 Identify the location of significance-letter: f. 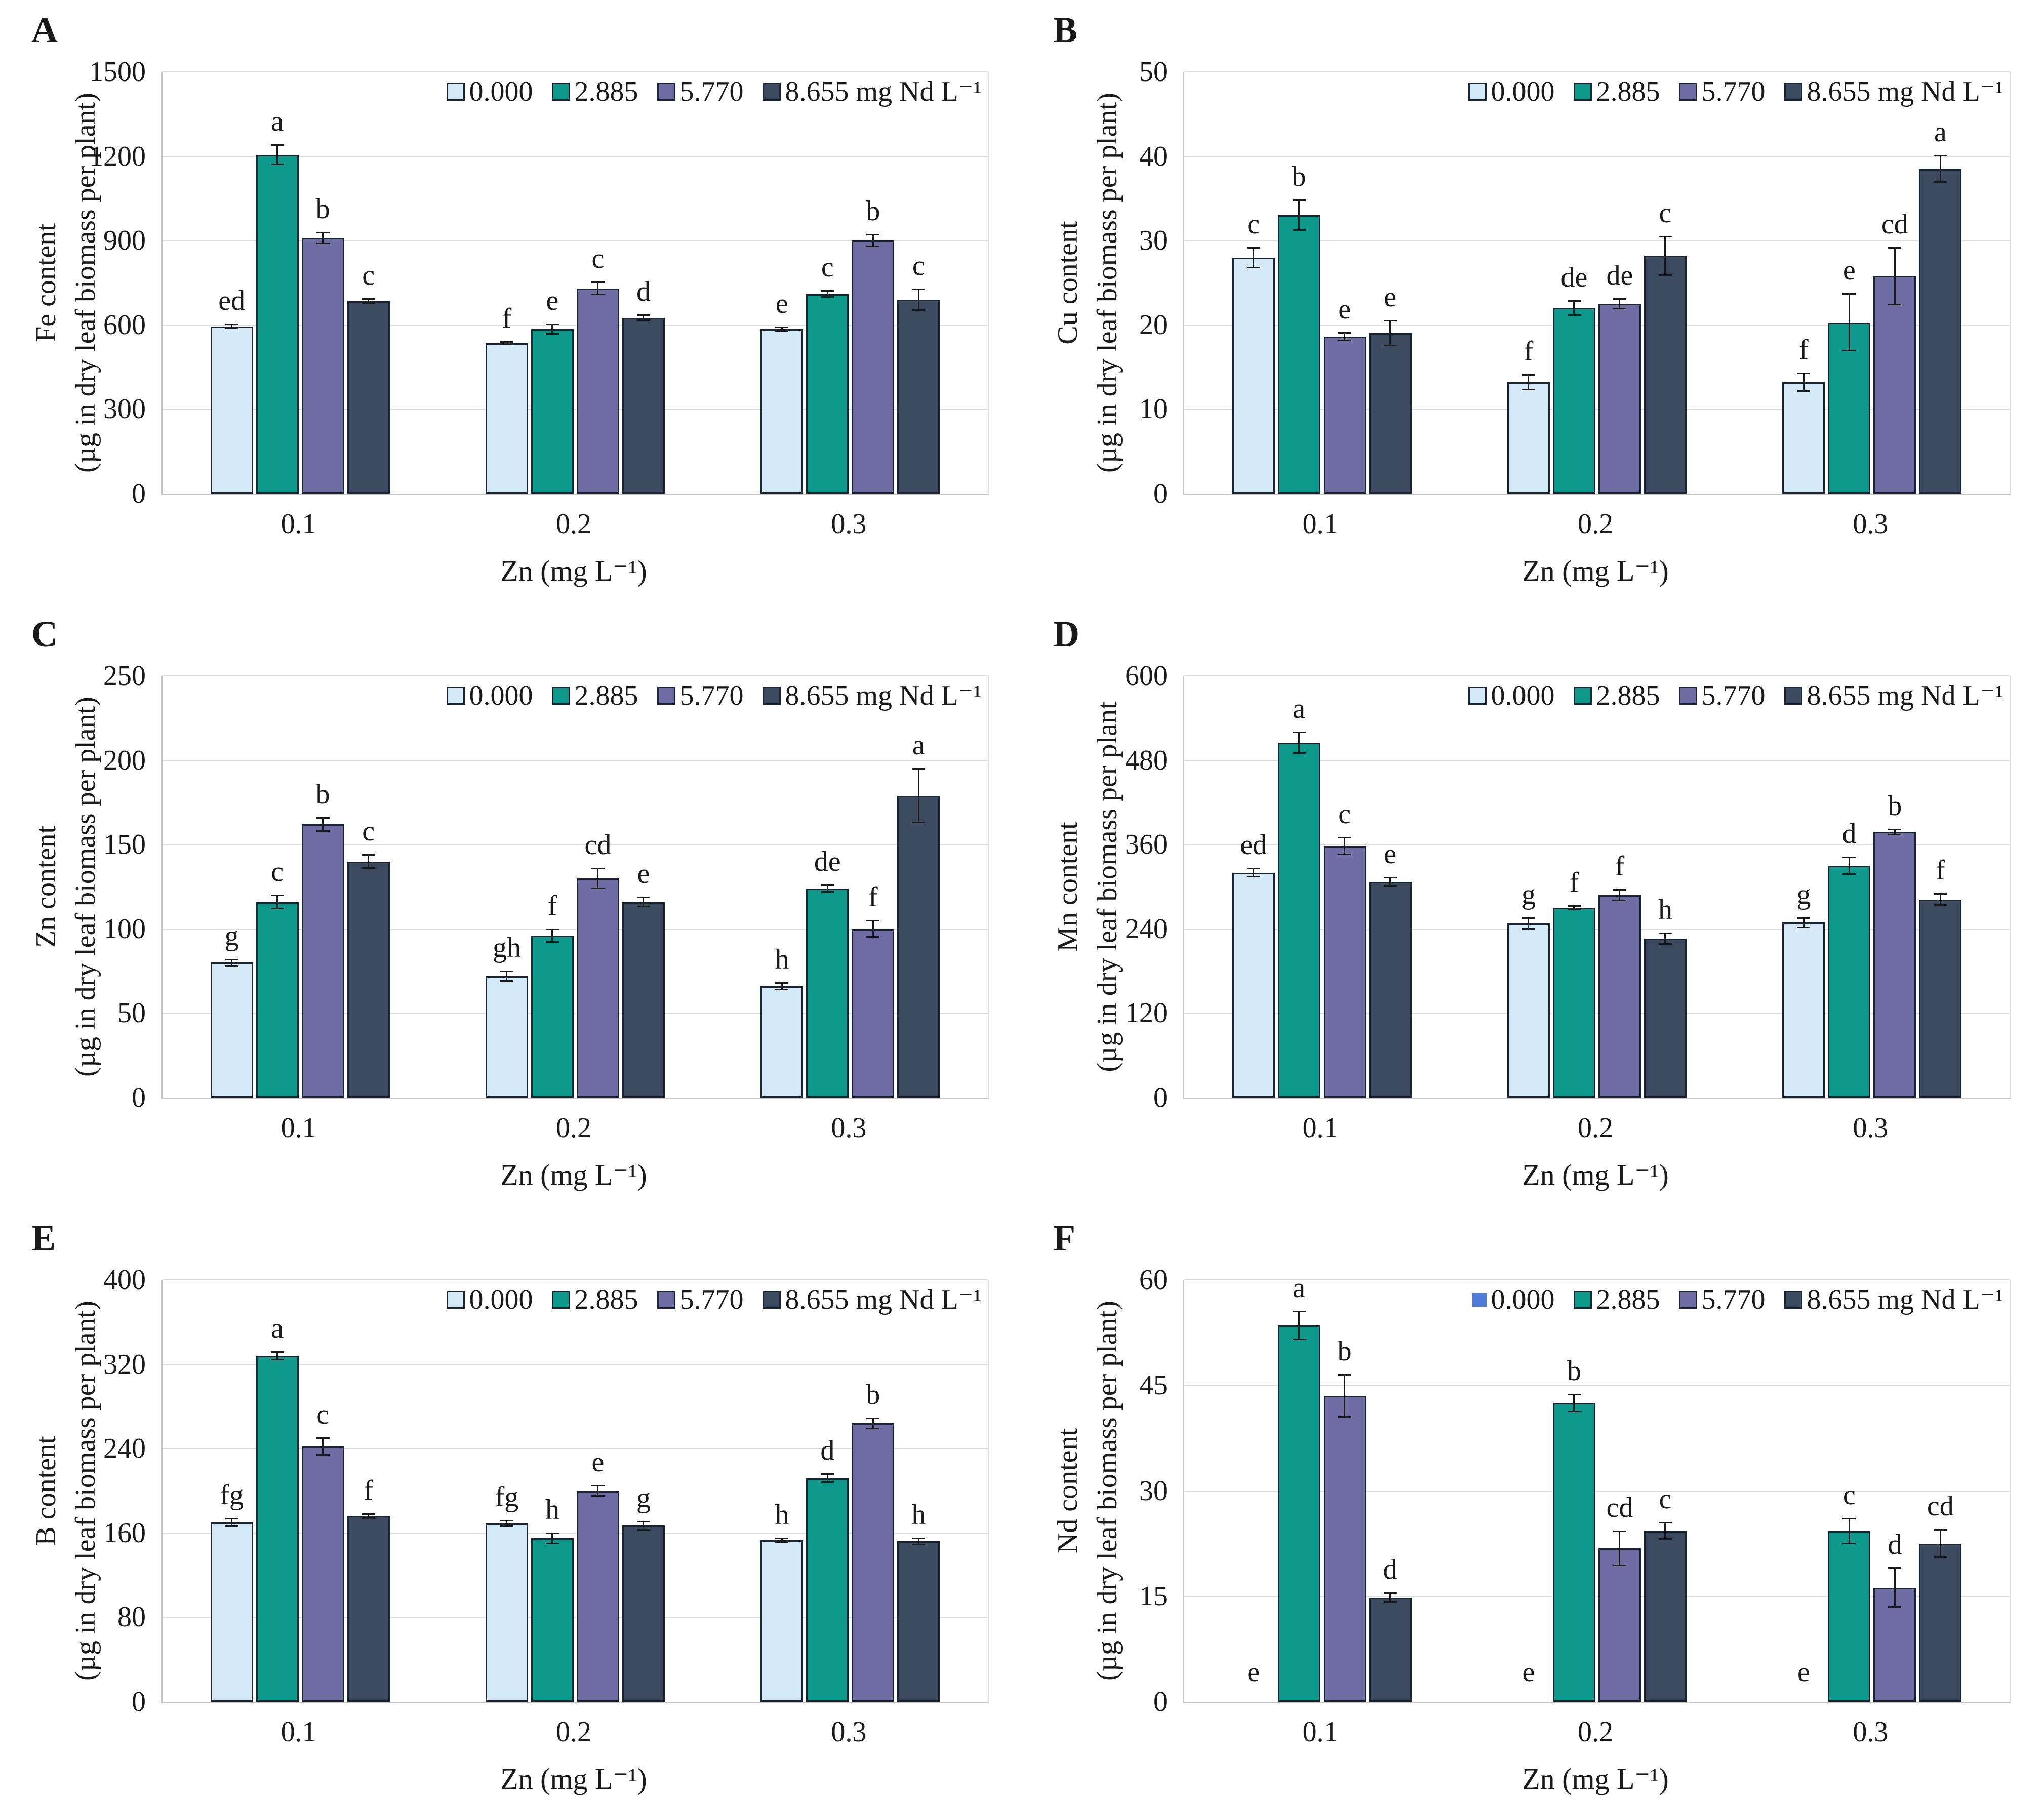
(368, 1491).